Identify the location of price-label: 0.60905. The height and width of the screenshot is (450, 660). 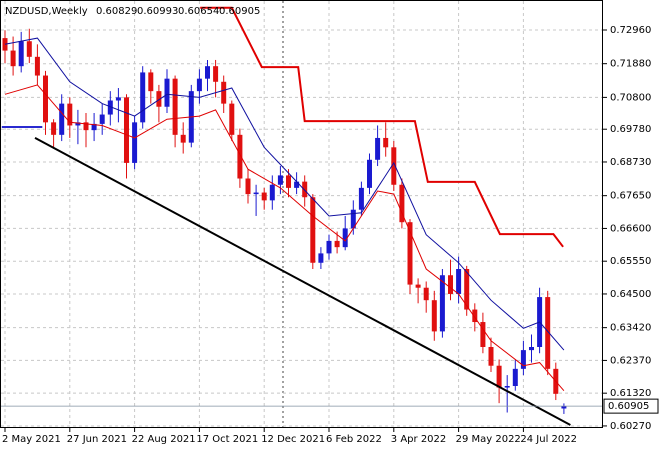
(628, 406).